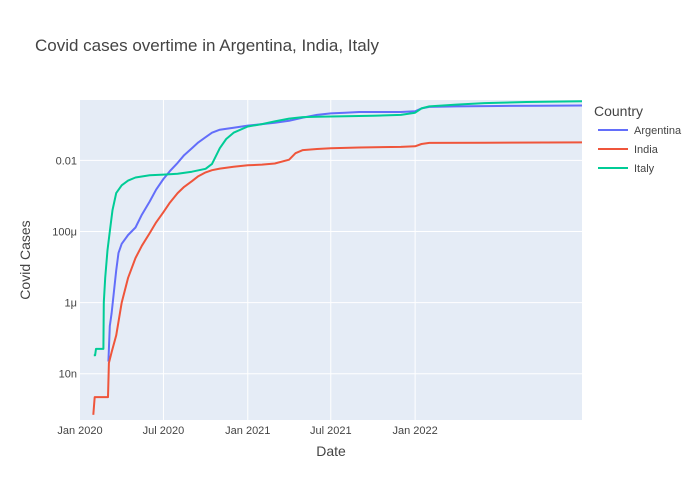  What do you see at coordinates (626, 169) in the screenshot?
I see `legend-item-italy: Italy` at bounding box center [626, 169].